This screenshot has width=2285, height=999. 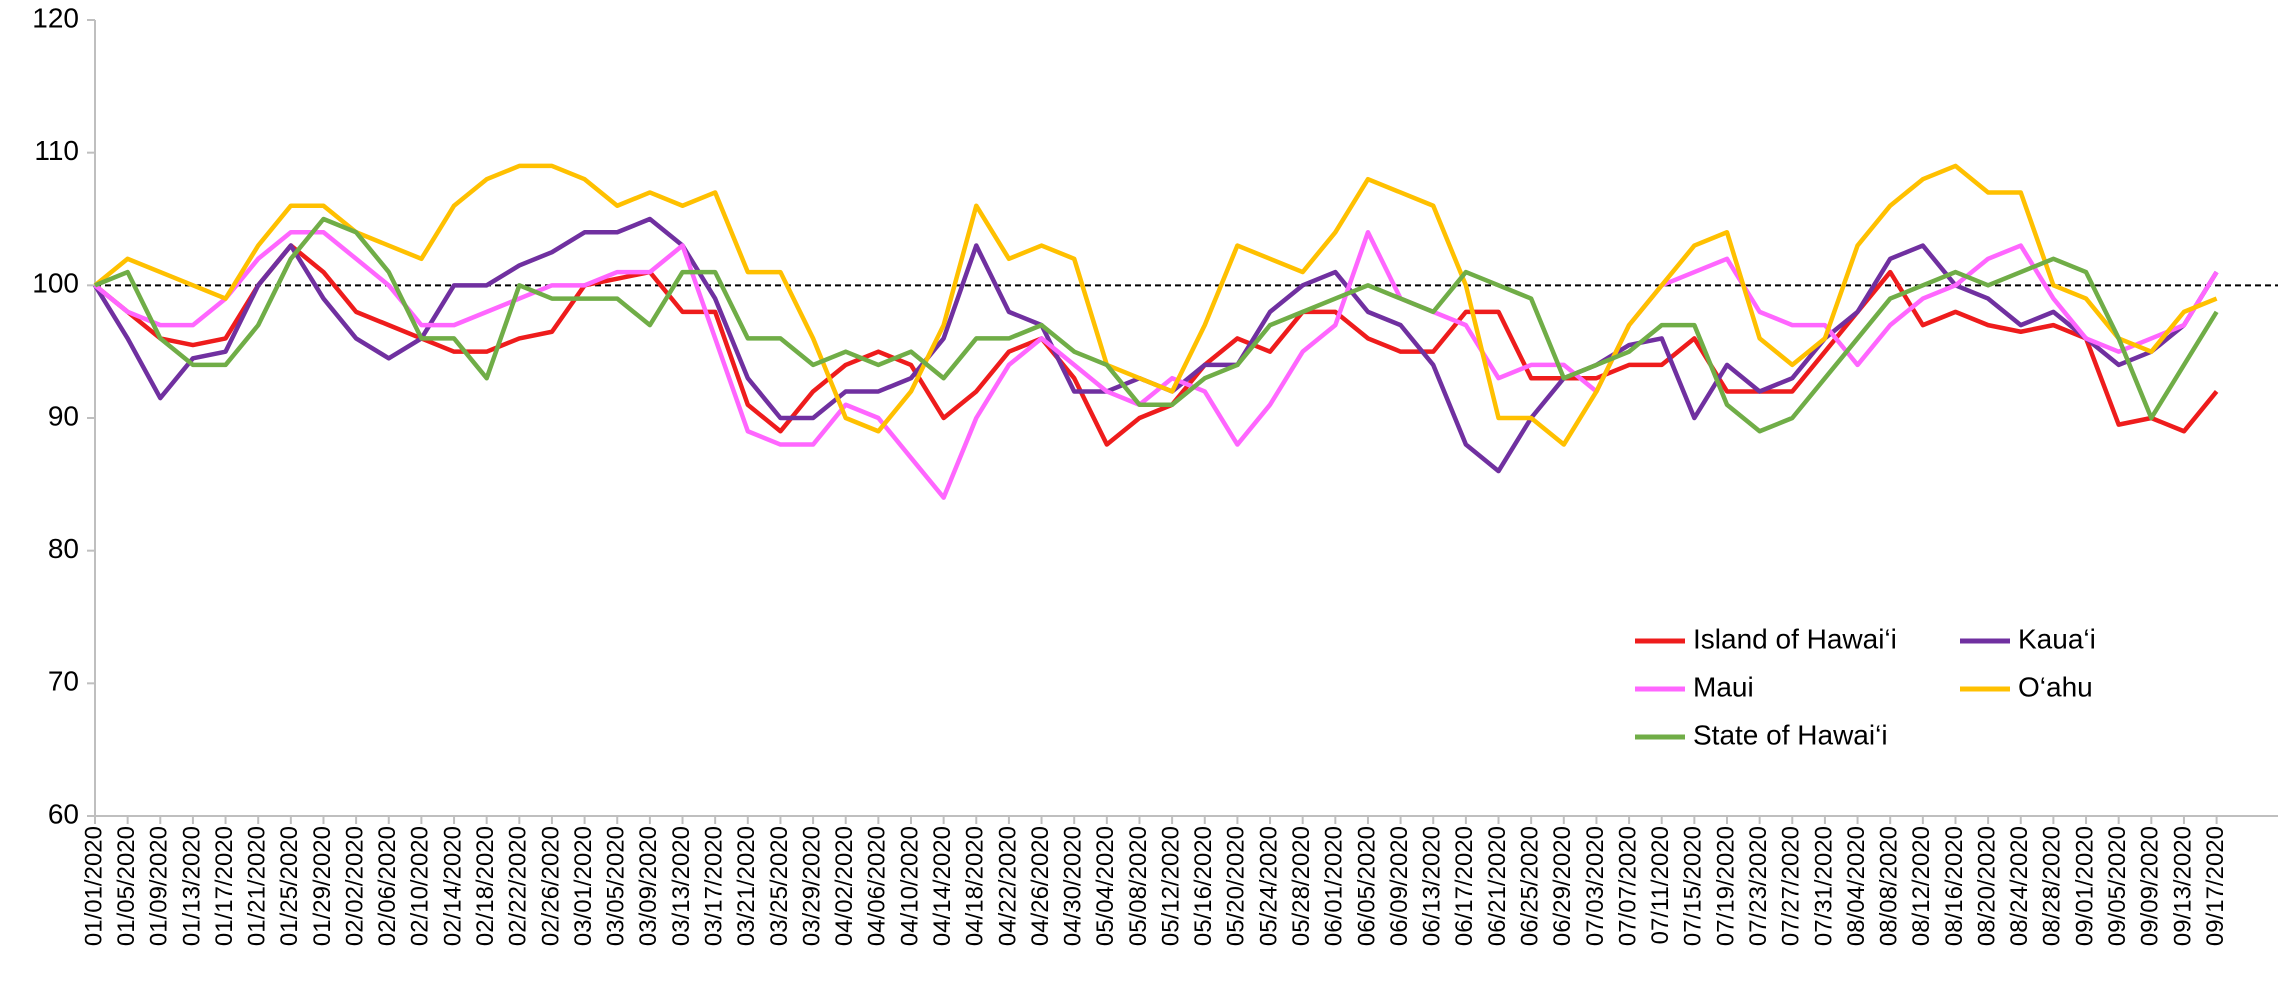 What do you see at coordinates (1660, 885) in the screenshot?
I see `x-tick-label: 07/11/2020` at bounding box center [1660, 885].